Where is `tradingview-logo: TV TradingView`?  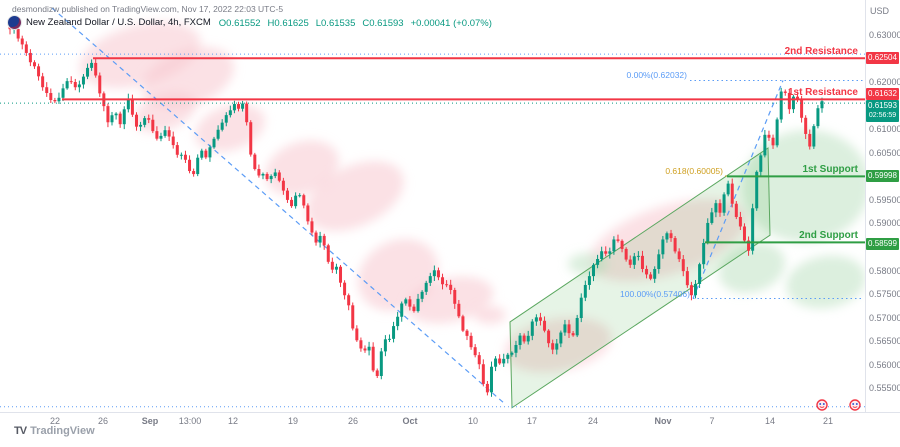
tradingview-logo: TV TradingView is located at coordinates (54, 431).